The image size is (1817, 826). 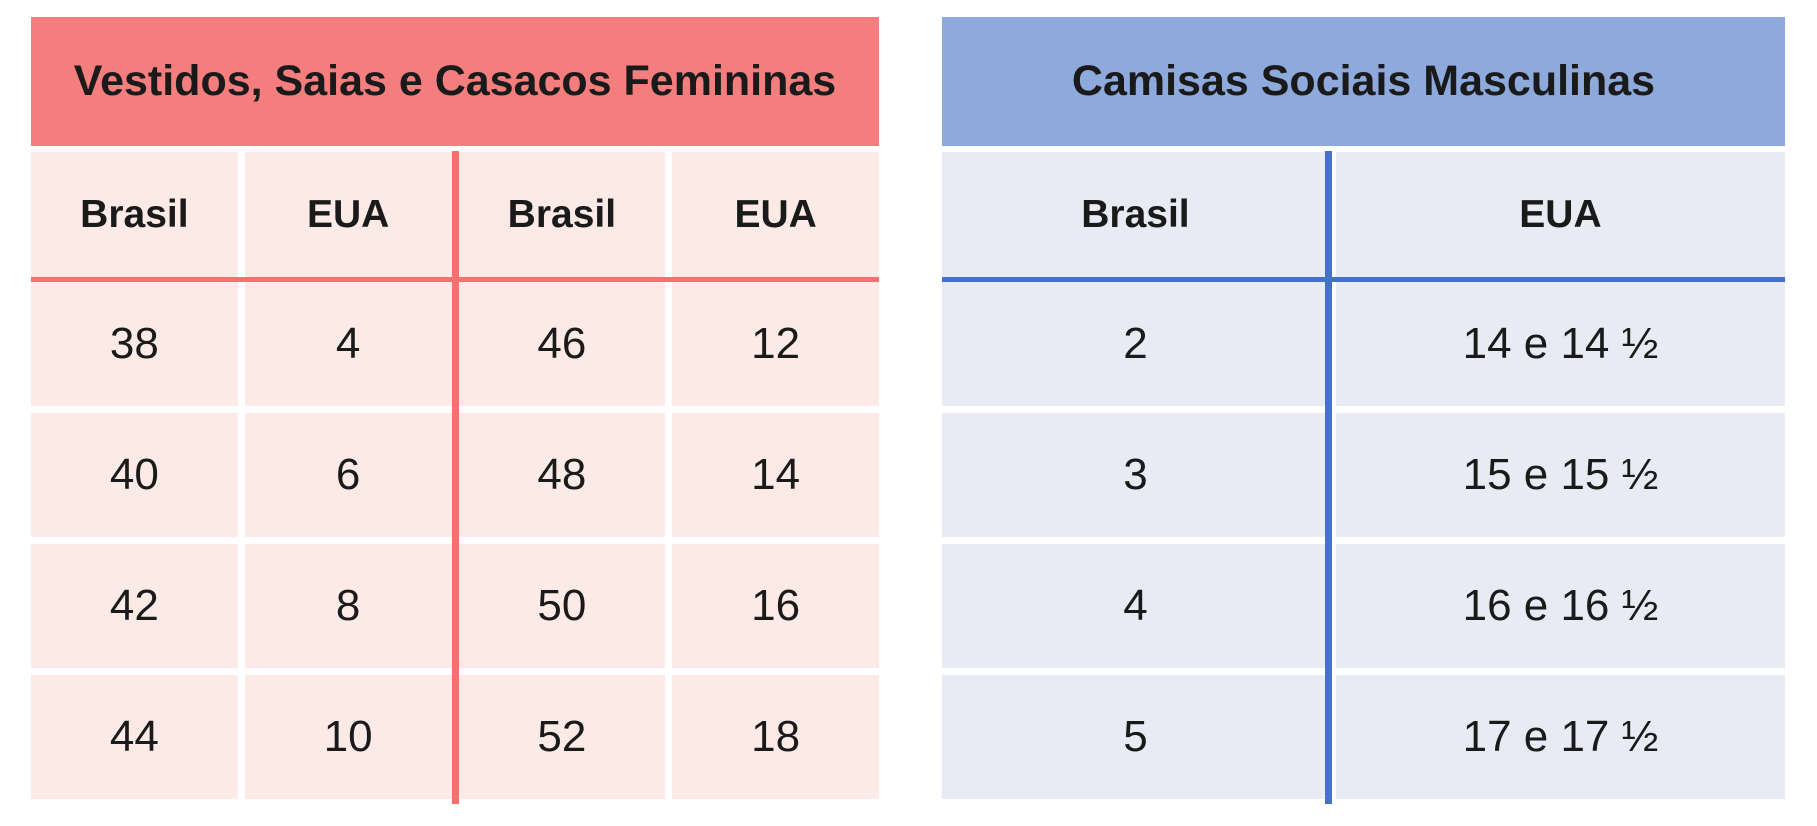 I want to click on table-row: 5 17 e 17 ½, so click(x=1363, y=737).